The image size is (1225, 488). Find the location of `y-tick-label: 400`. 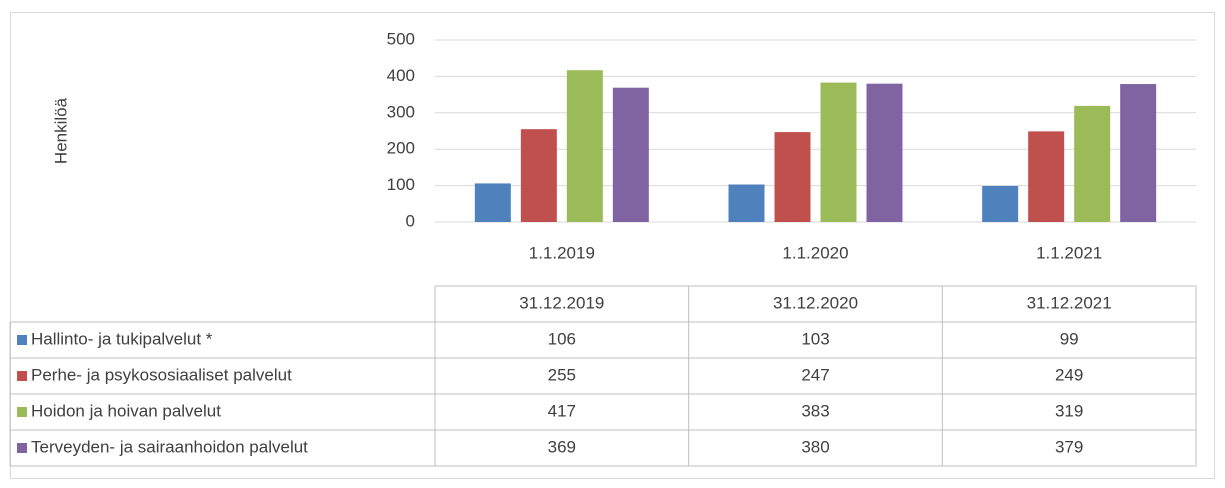

y-tick-label: 400 is located at coordinates (401, 75).